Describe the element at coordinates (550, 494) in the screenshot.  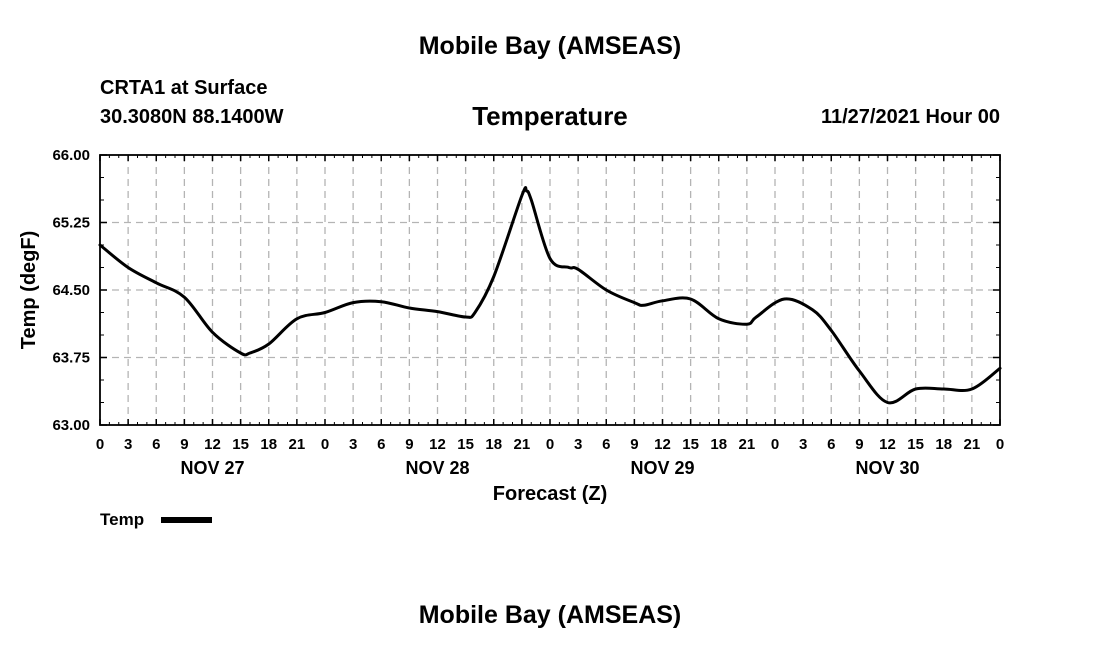
I see `x-axis-label: Forecast (Z)` at that location.